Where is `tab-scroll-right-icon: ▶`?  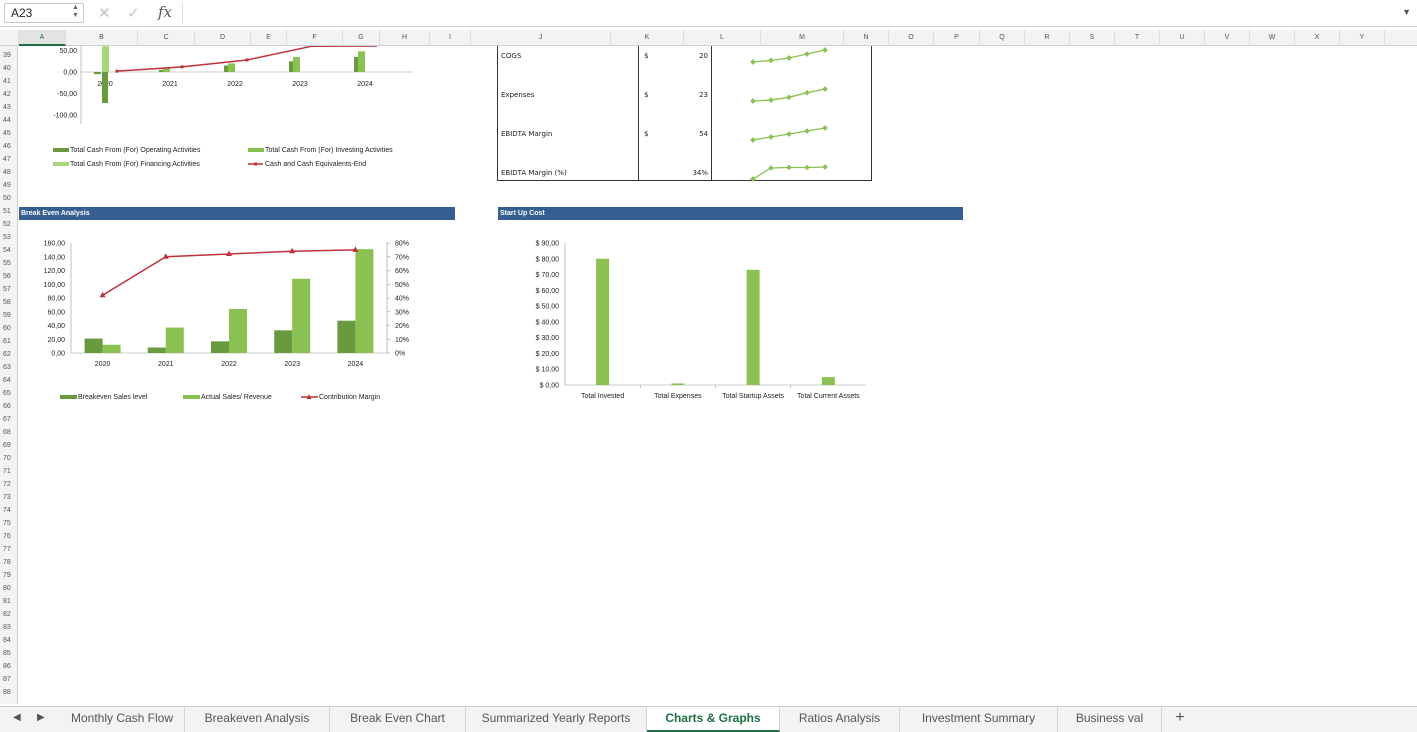 tab-scroll-right-icon: ▶ is located at coordinates (41, 717).